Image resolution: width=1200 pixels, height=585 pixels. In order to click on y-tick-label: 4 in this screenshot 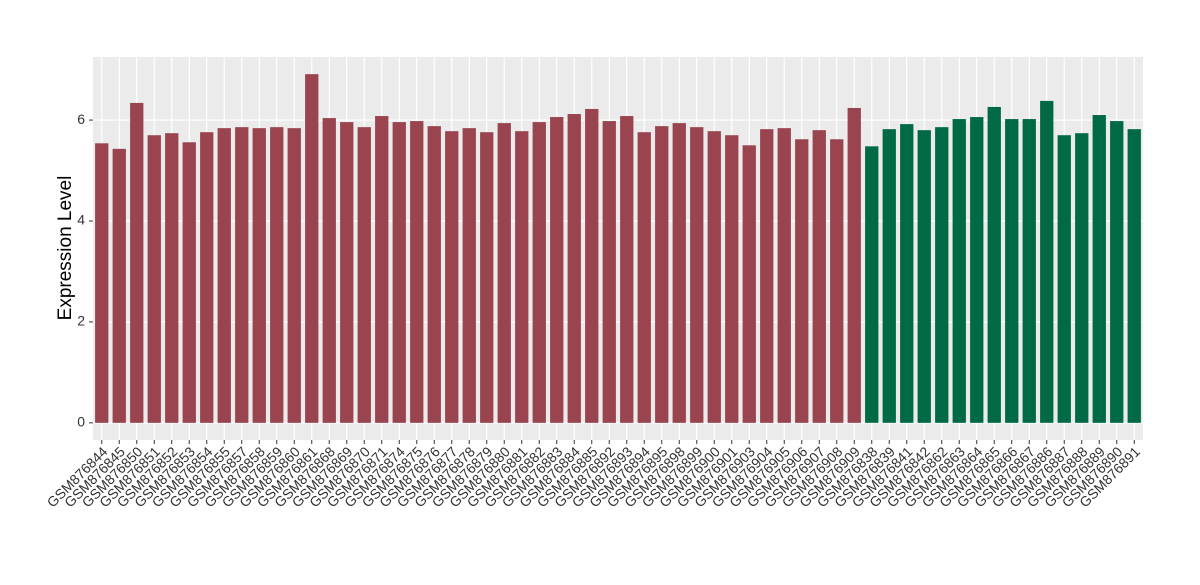, I will do `click(81, 220)`.